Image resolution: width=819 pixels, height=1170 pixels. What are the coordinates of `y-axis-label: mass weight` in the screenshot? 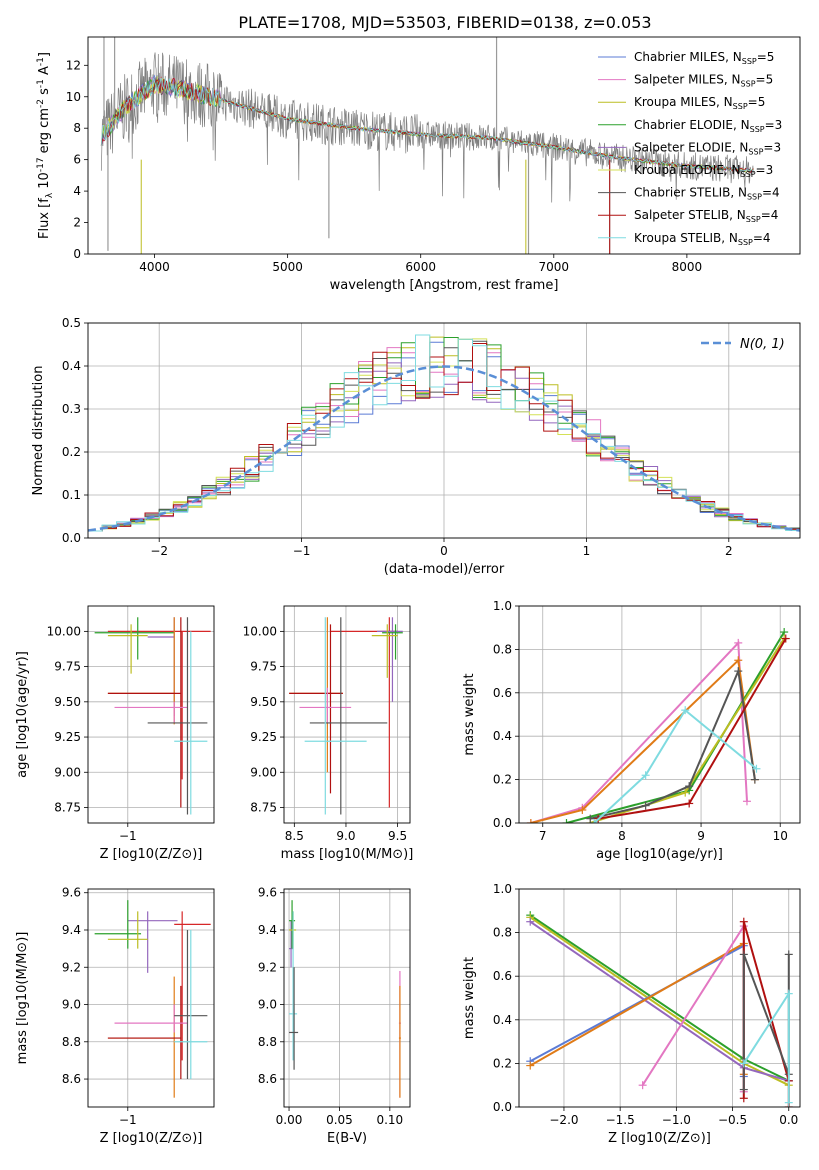 It's located at (469, 714).